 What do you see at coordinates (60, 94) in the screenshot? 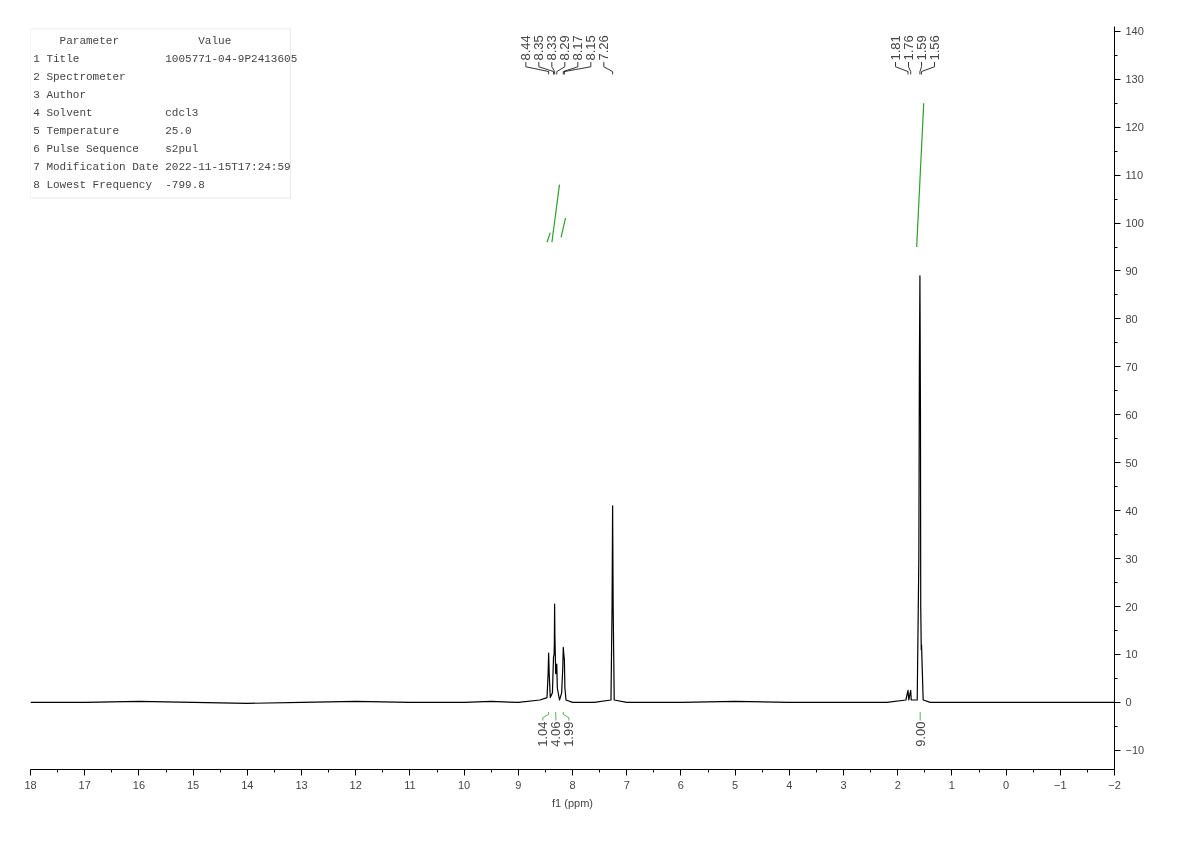
I see `annotation: 3 Author` at bounding box center [60, 94].